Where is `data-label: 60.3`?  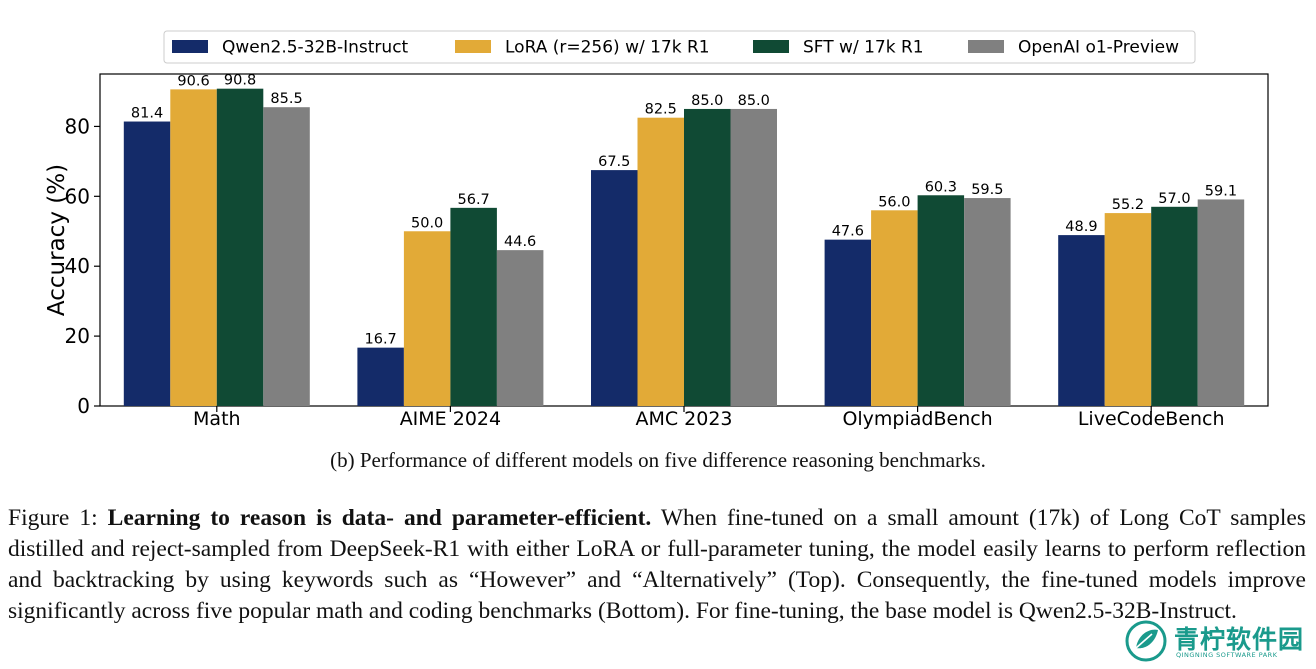
data-label: 60.3 is located at coordinates (941, 187).